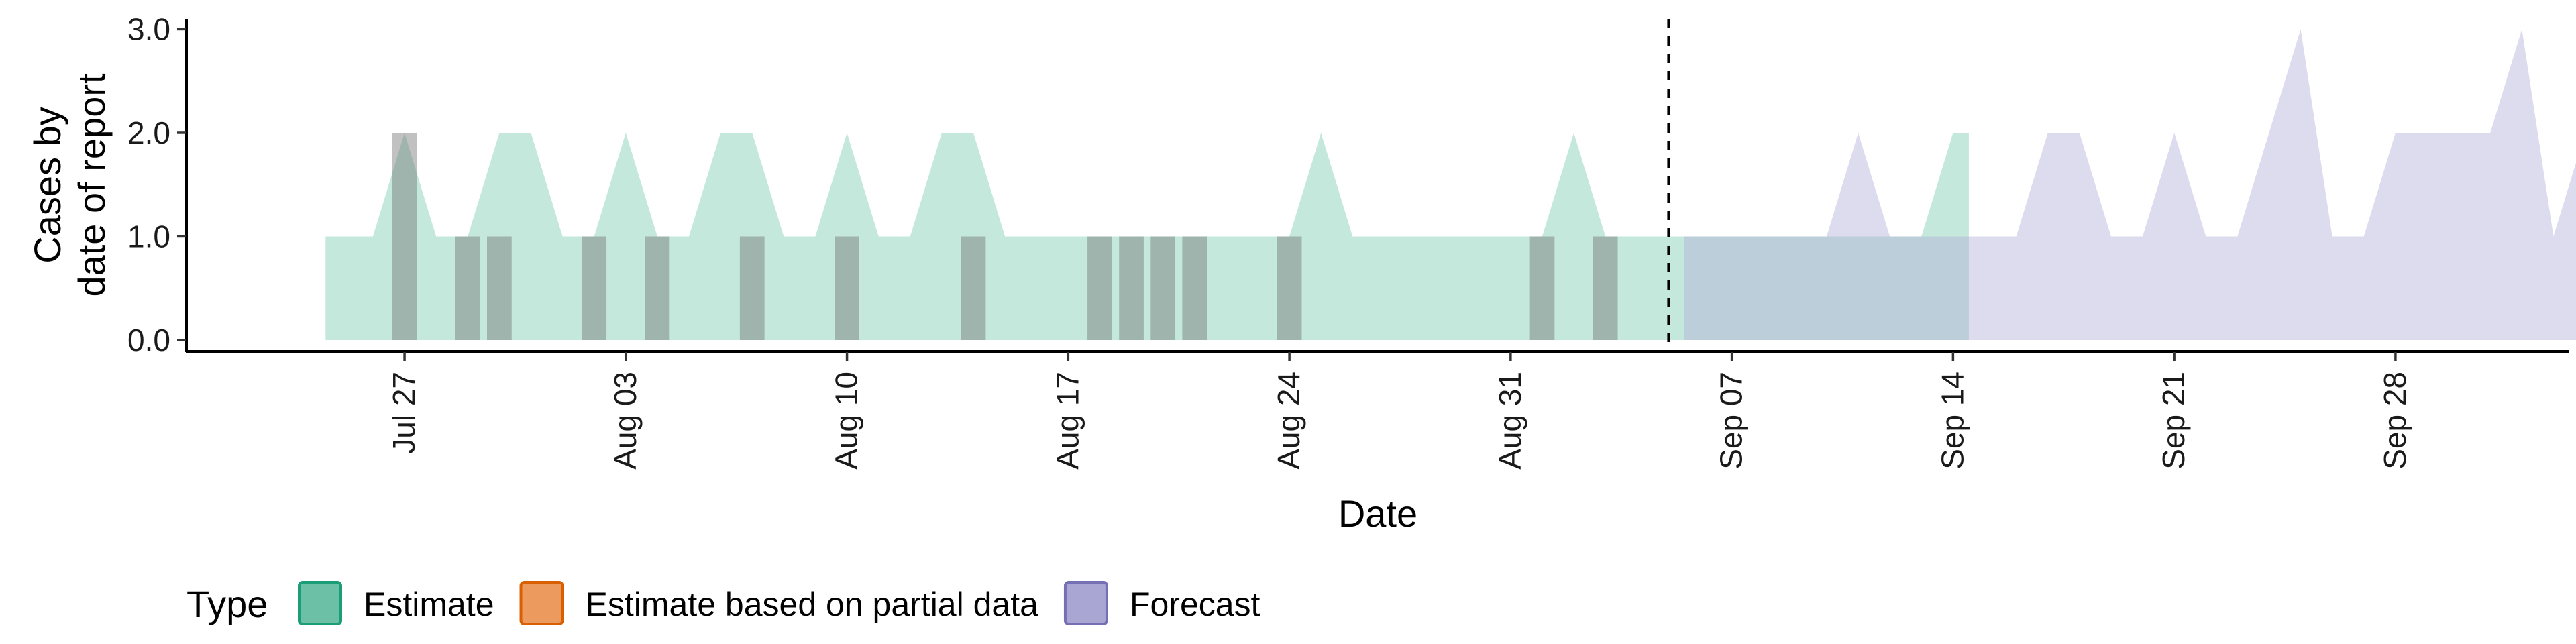  What do you see at coordinates (2173, 421) in the screenshot?
I see `x-tick-label: Sep 21` at bounding box center [2173, 421].